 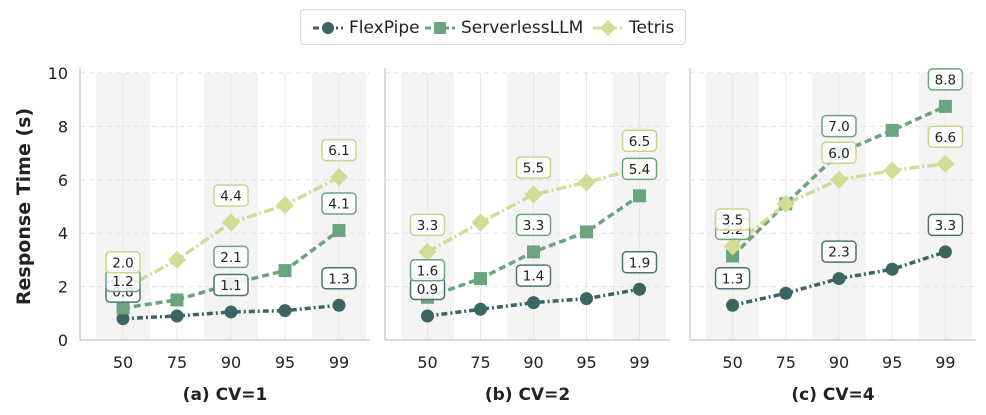 What do you see at coordinates (608, 28) in the screenshot?
I see `tetris-legend-marker-icon` at bounding box center [608, 28].